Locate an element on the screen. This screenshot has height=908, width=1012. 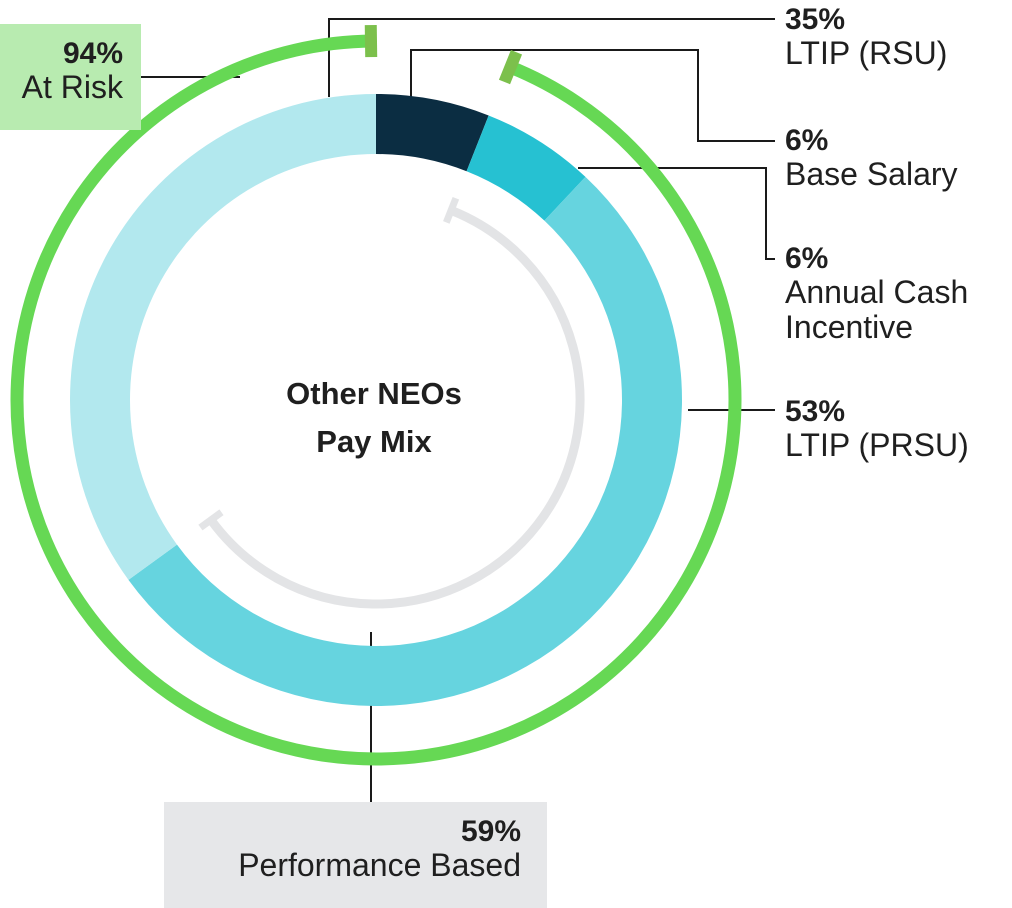
leader-ltip-rsu is located at coordinates (551, 57).